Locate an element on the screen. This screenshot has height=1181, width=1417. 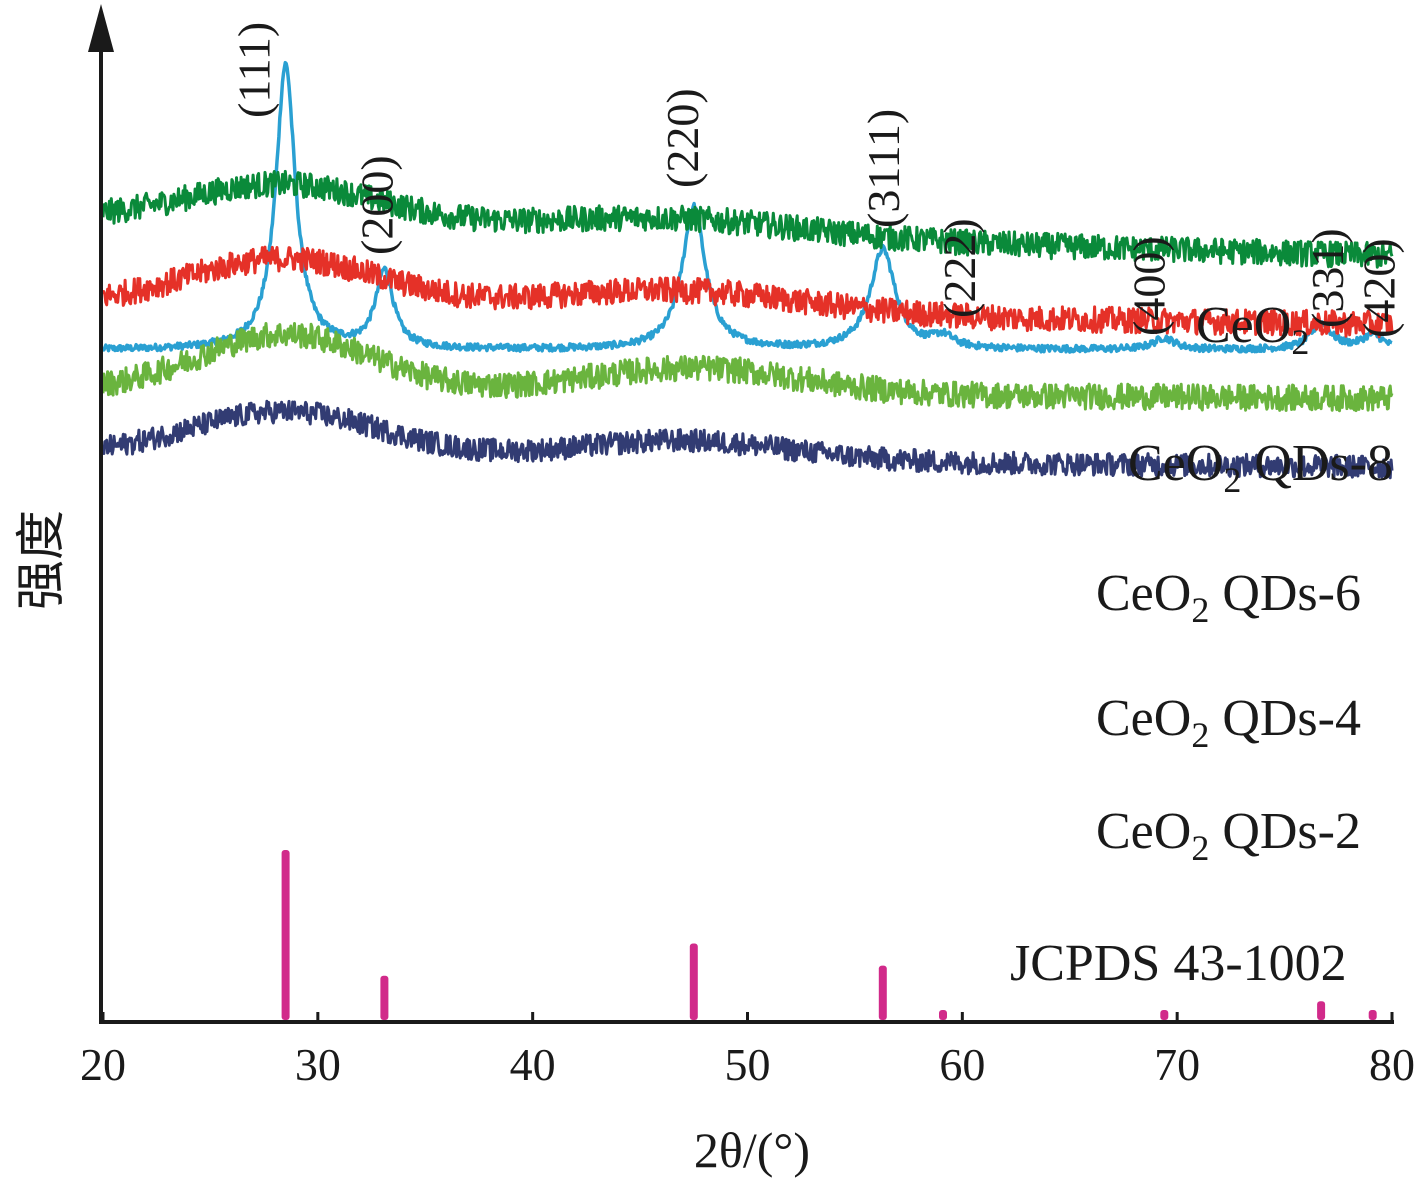
peak-label: (111) is located at coordinates (254, 70).